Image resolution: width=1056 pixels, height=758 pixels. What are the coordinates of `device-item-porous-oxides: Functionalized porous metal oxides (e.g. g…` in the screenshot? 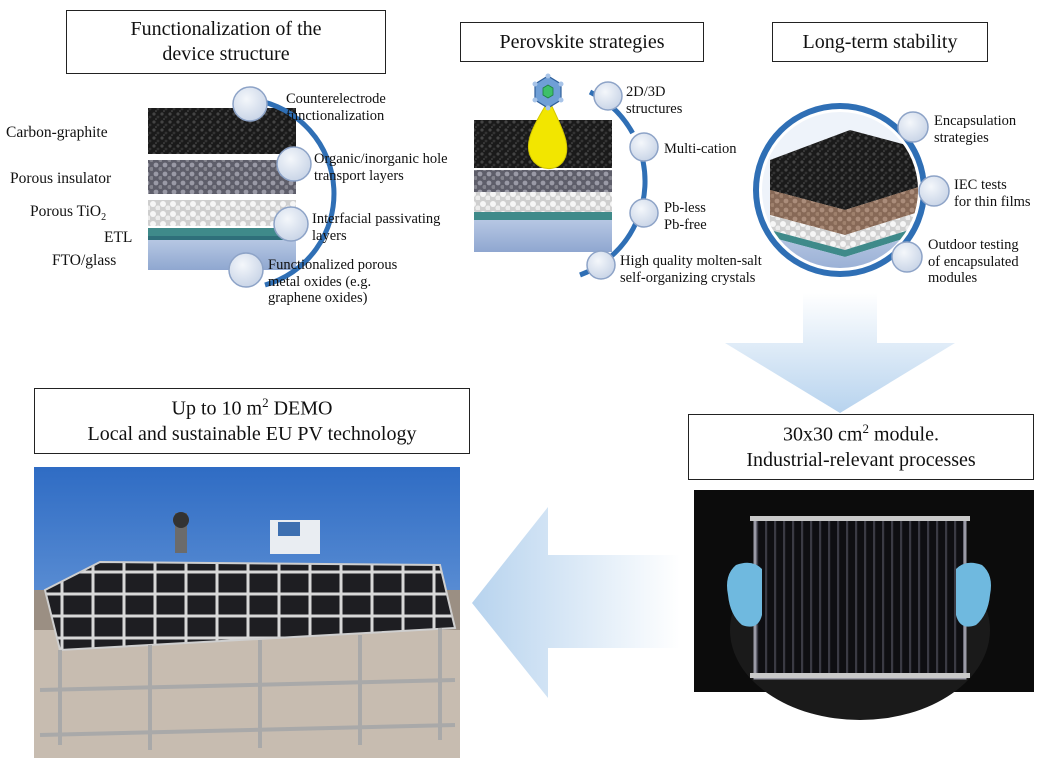 It's located at (333, 282).